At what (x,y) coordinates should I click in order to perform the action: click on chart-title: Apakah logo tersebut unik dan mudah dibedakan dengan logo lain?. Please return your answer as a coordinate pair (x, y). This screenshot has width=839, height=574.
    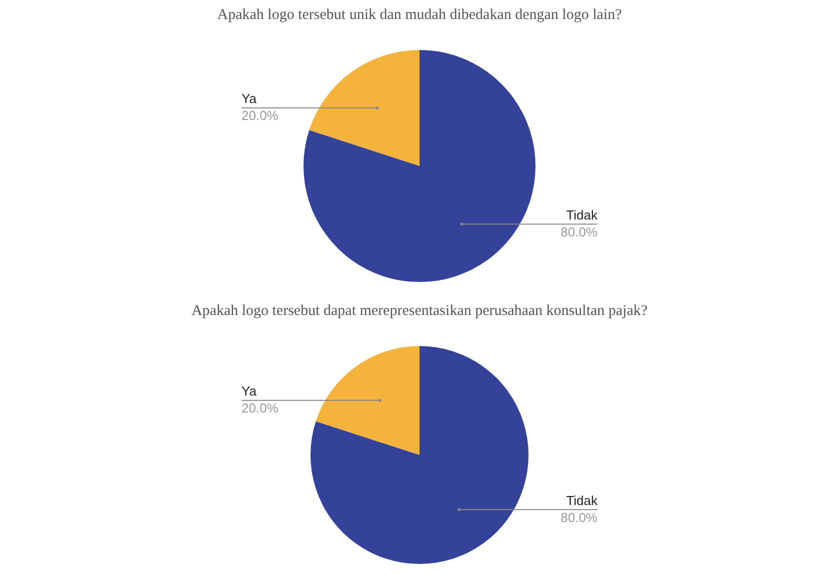
    Looking at the image, I should click on (419, 14).